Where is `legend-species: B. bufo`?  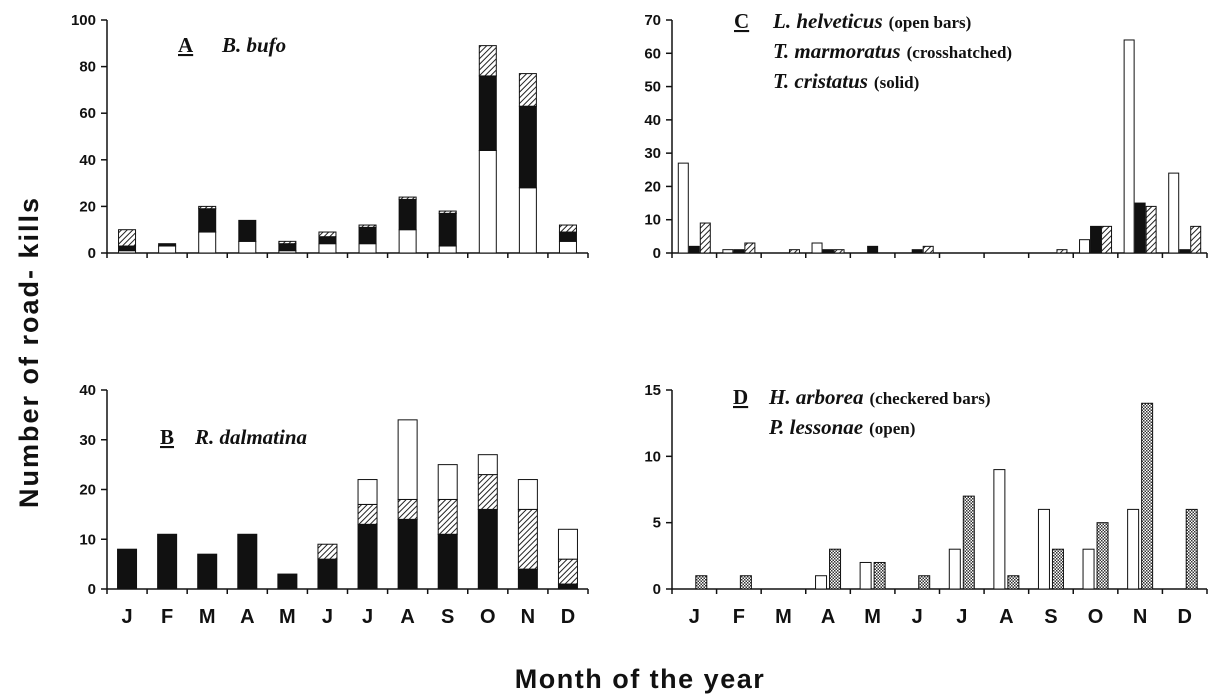 legend-species: B. bufo is located at coordinates (253, 45).